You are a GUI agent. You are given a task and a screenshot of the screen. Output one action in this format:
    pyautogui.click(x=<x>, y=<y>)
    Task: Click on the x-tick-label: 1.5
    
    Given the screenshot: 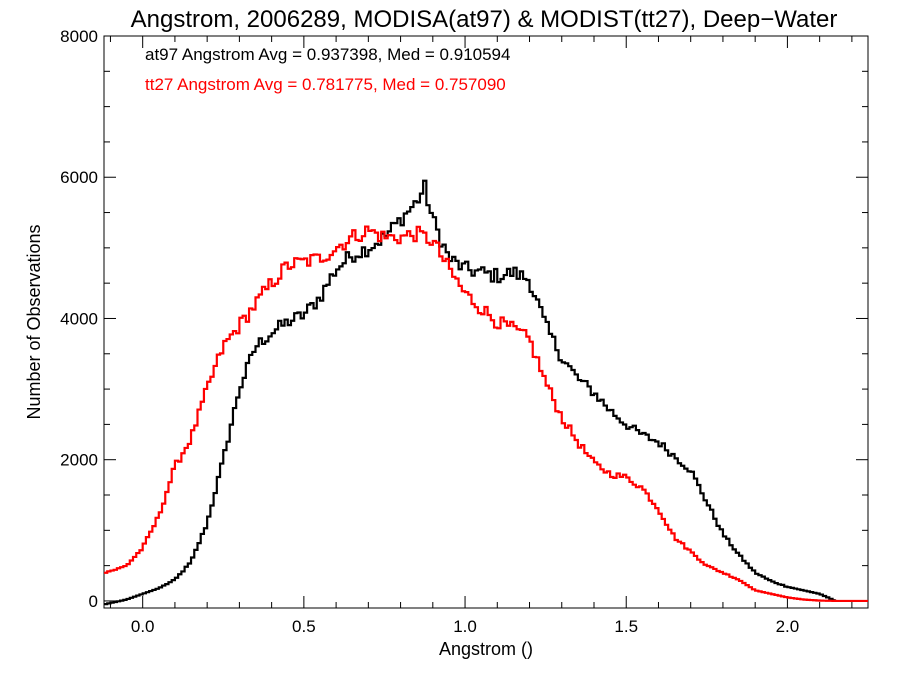 What is the action you would take?
    pyautogui.click(x=626, y=626)
    